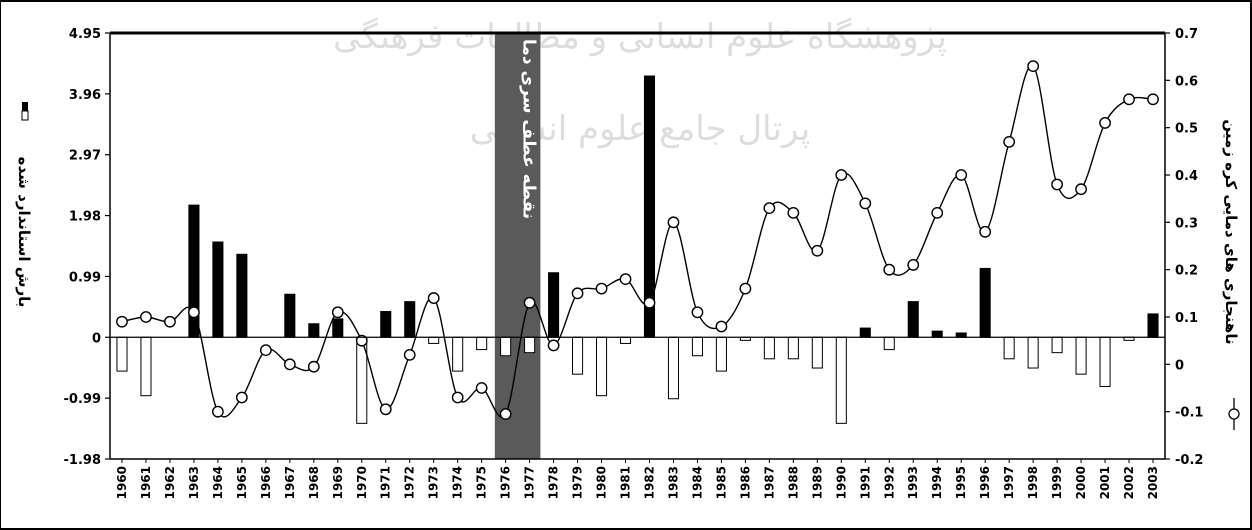 This screenshot has height=530, width=1252. What do you see at coordinates (85, 217) in the screenshot?
I see `left-tick-label: 1.98` at bounding box center [85, 217].